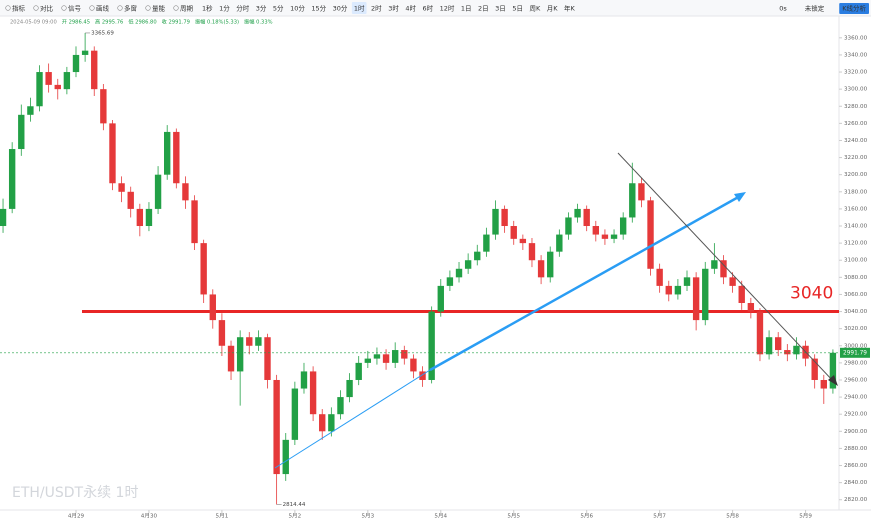  What do you see at coordinates (149, 516) in the screenshot?
I see `x-tick-label: 4月30` at bounding box center [149, 516].